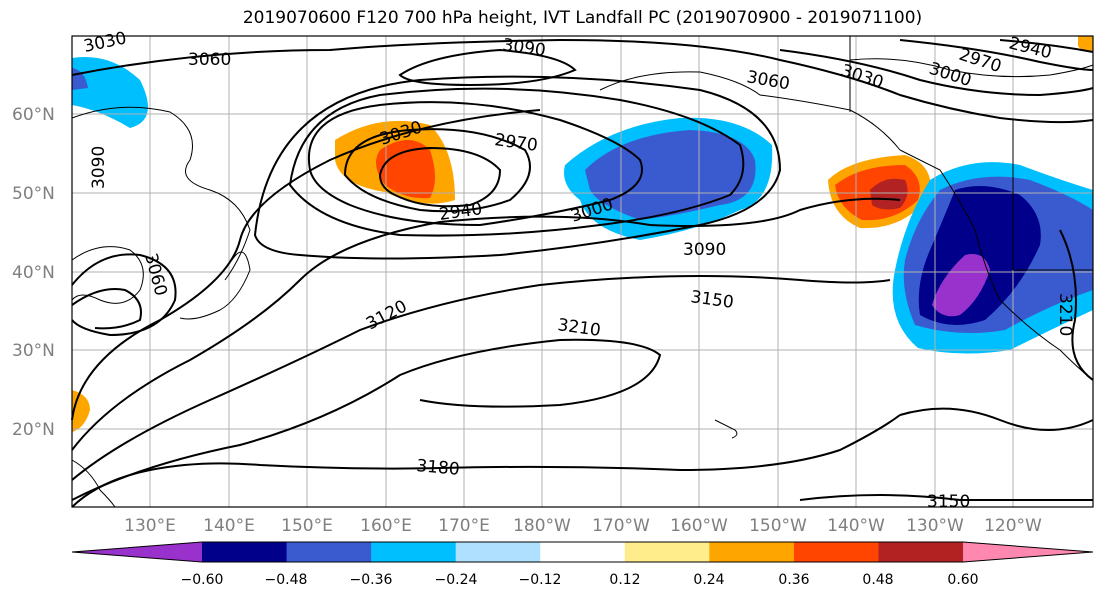 This screenshot has height=601, width=1105. What do you see at coordinates (150, 526) in the screenshot?
I see `lon-label: 130°E` at bounding box center [150, 526].